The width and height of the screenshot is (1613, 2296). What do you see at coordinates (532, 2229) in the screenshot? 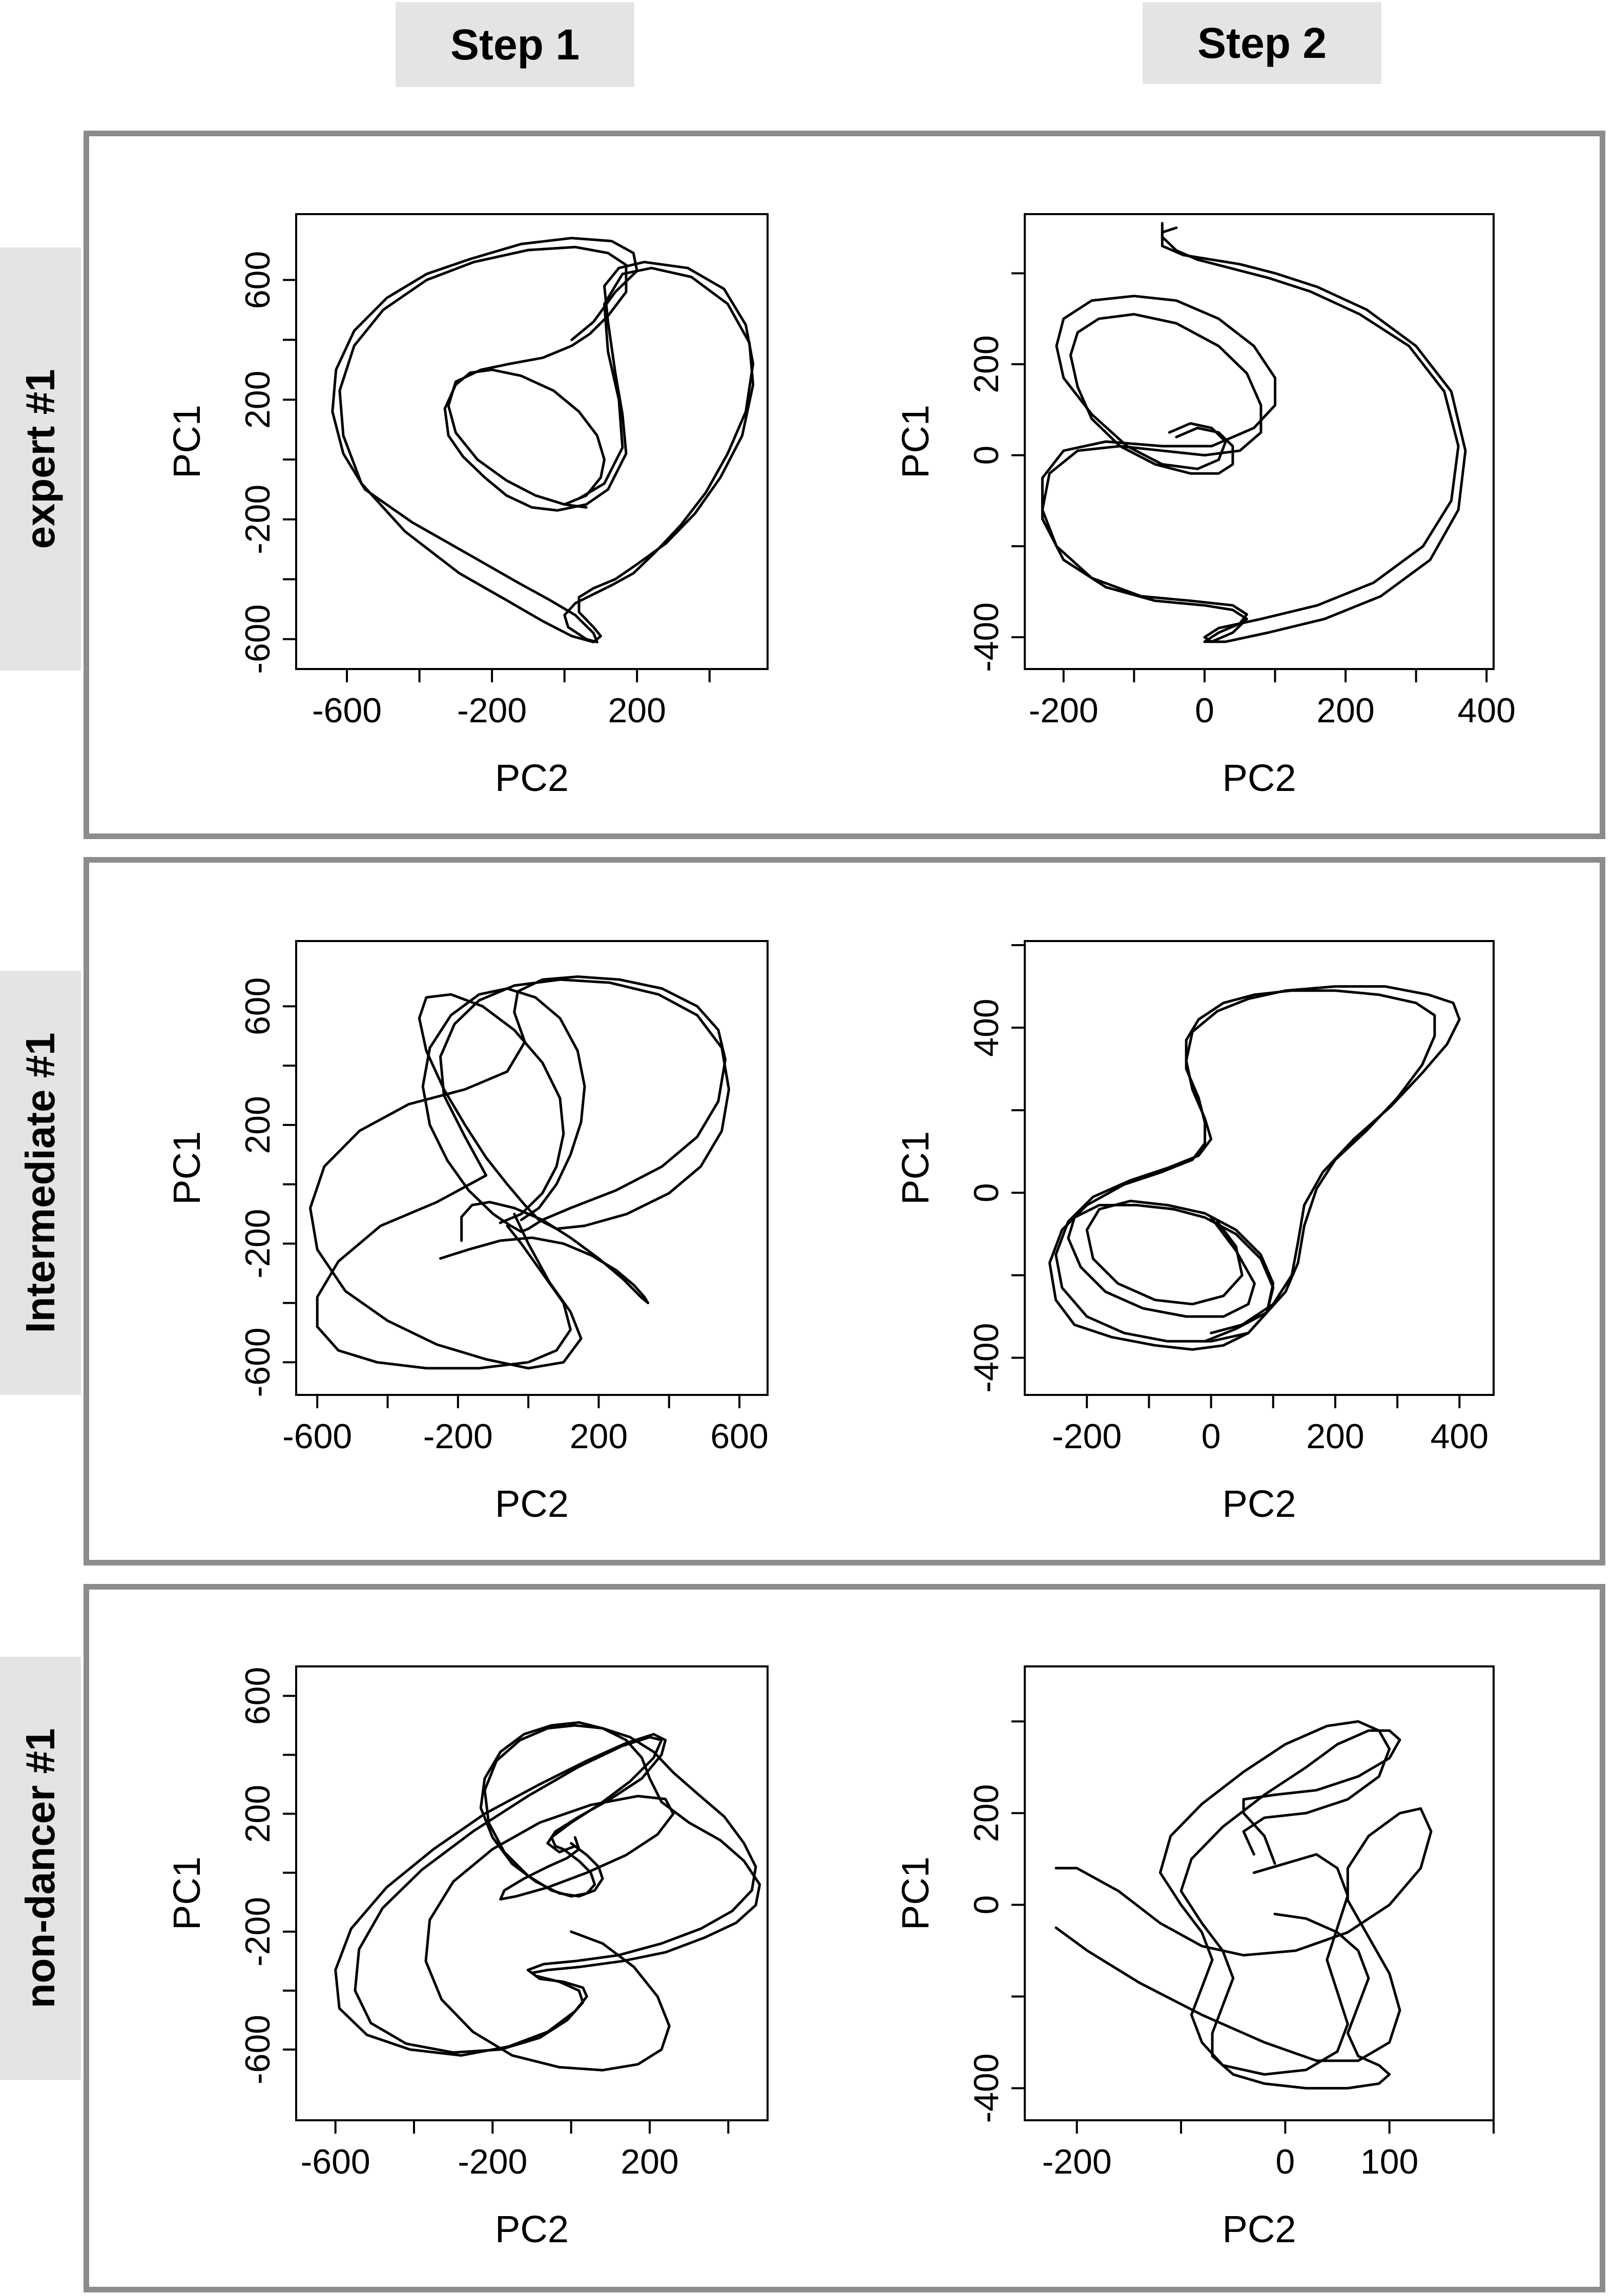
I see `chart-4-x-axis-label: PC2` at bounding box center [532, 2229].